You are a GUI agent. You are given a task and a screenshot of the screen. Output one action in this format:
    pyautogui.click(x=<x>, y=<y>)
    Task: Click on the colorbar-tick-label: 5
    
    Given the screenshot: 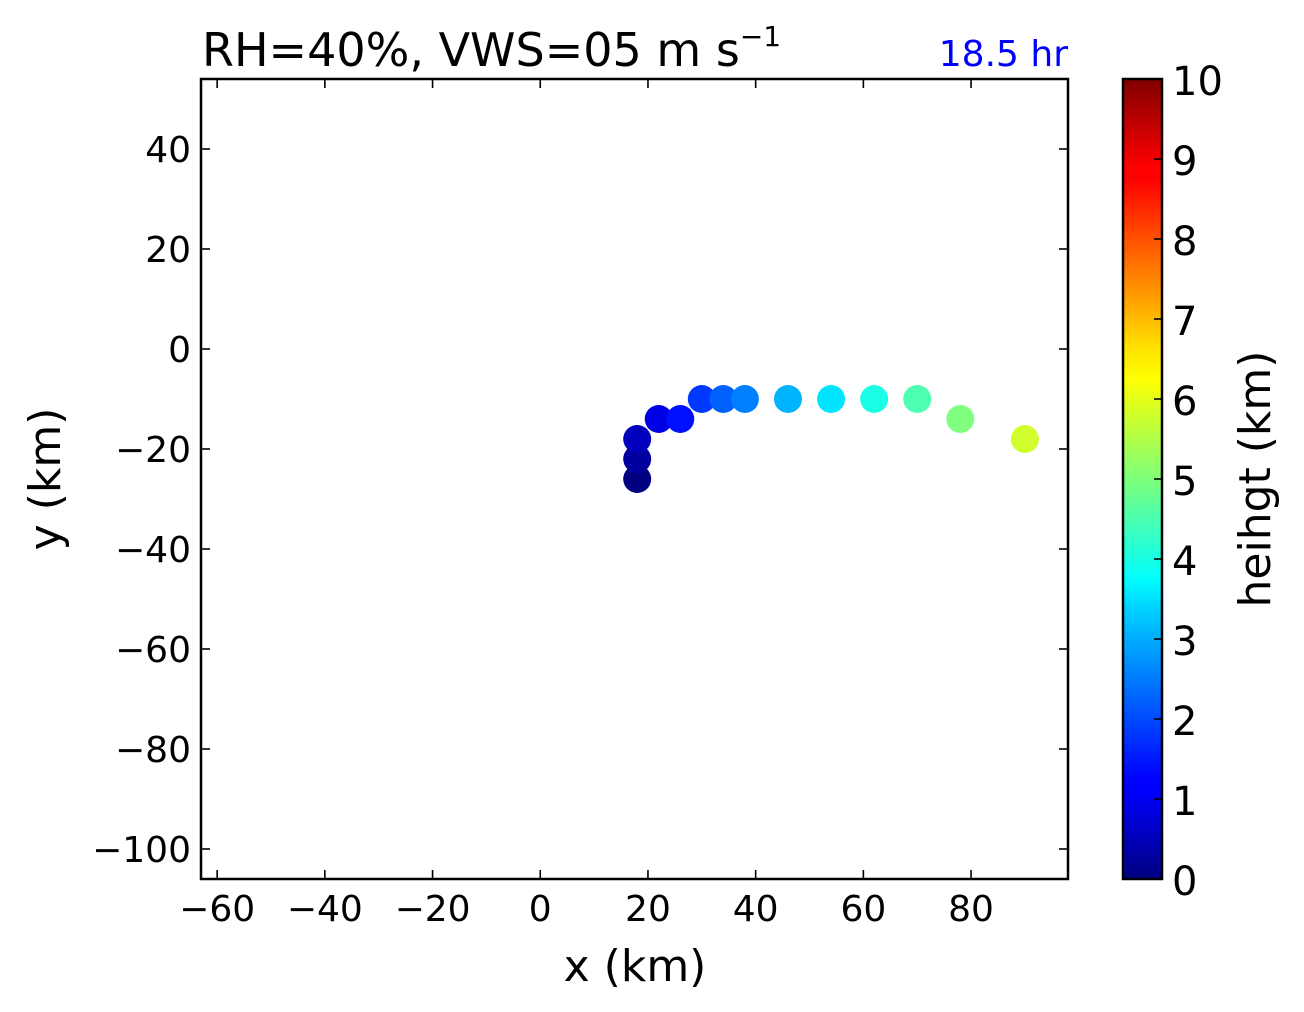 What is the action you would take?
    pyautogui.click(x=1184, y=482)
    